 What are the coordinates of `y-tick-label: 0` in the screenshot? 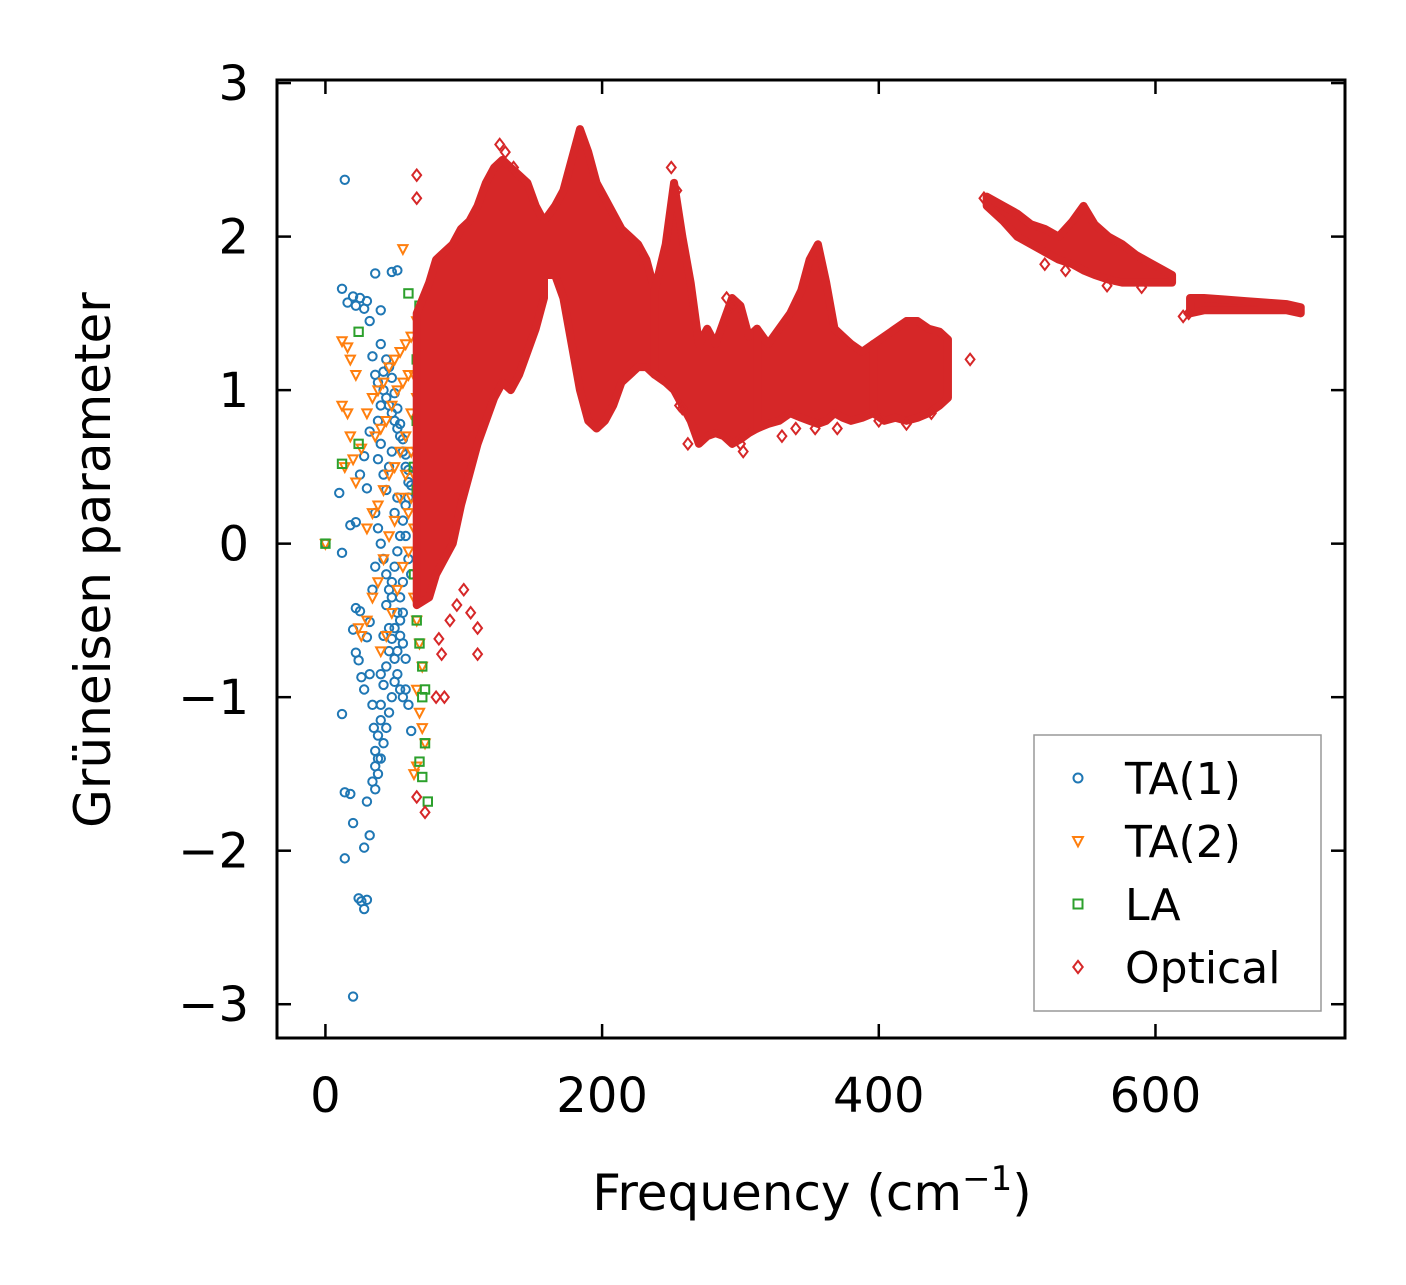 It's located at (233, 545).